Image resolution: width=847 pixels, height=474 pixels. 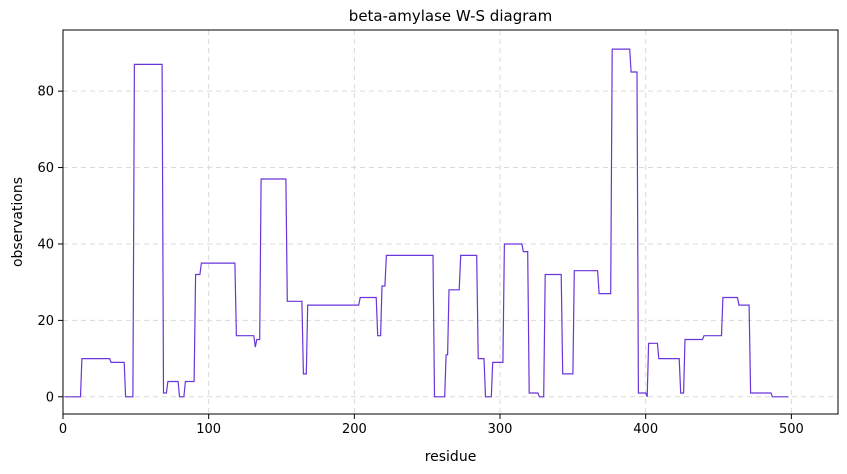 I want to click on chart-title: beta-amylase W-S diagram, so click(x=450, y=16).